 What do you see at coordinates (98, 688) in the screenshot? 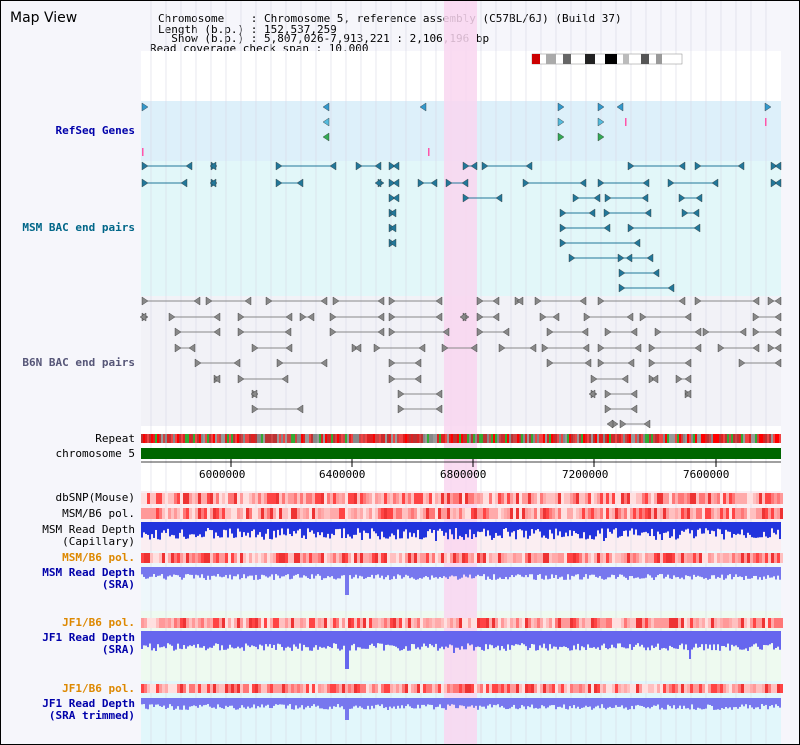
I see `jf1-b6-pol-trim-label: JF1/B6 pol.` at bounding box center [98, 688].